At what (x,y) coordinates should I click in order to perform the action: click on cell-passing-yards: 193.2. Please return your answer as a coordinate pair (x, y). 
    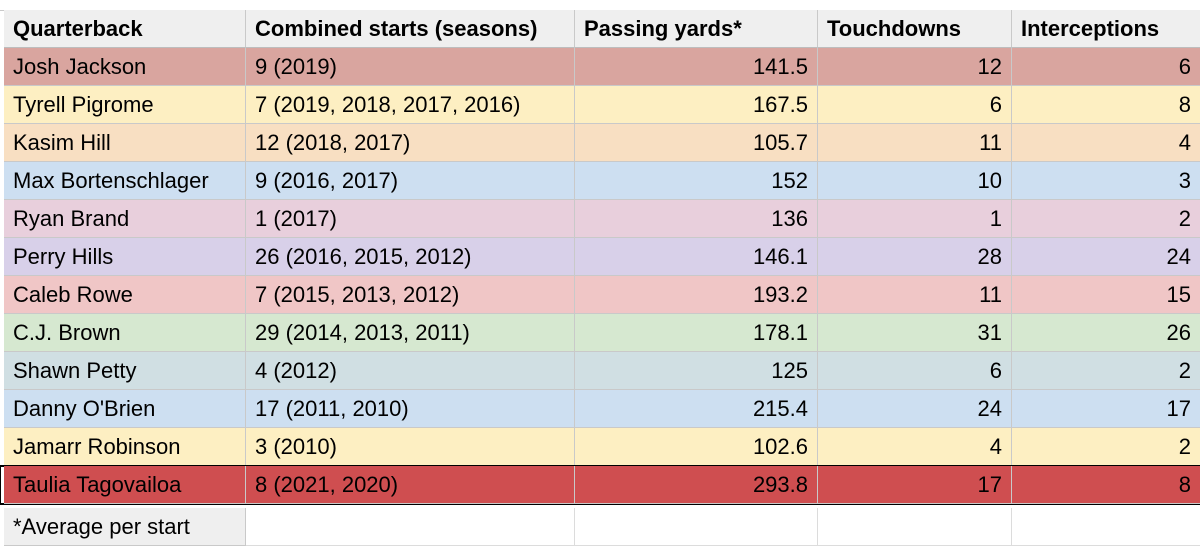
    Looking at the image, I should click on (696, 295).